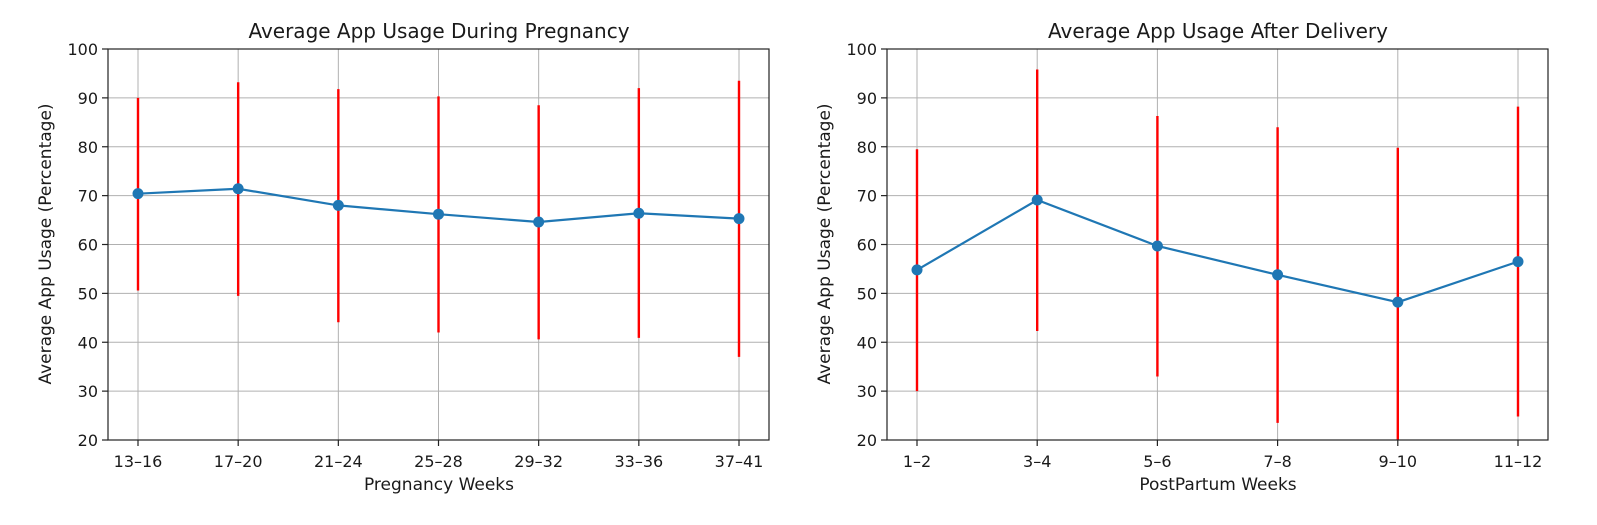 The image size is (1597, 525). Describe the element at coordinates (1217, 251) in the screenshot. I see `series-line` at that location.